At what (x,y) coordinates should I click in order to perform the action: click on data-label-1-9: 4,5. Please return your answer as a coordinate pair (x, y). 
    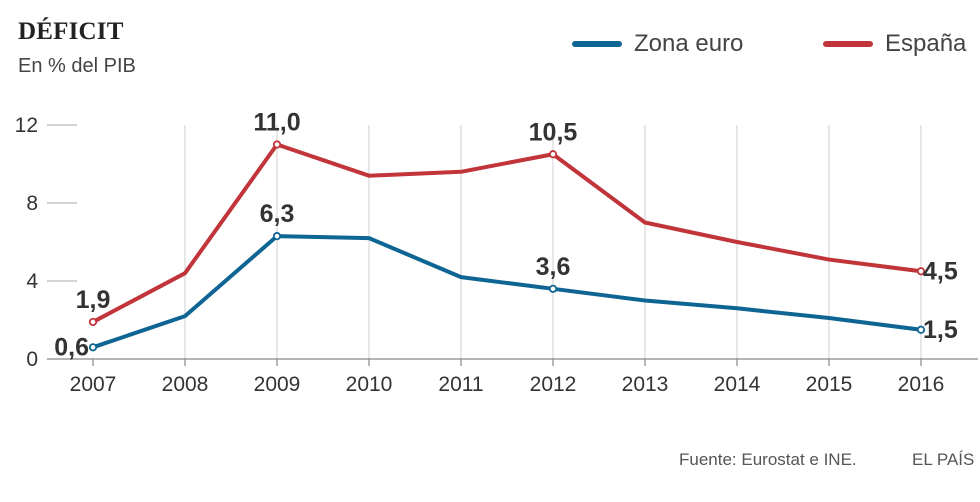
    Looking at the image, I should click on (940, 271).